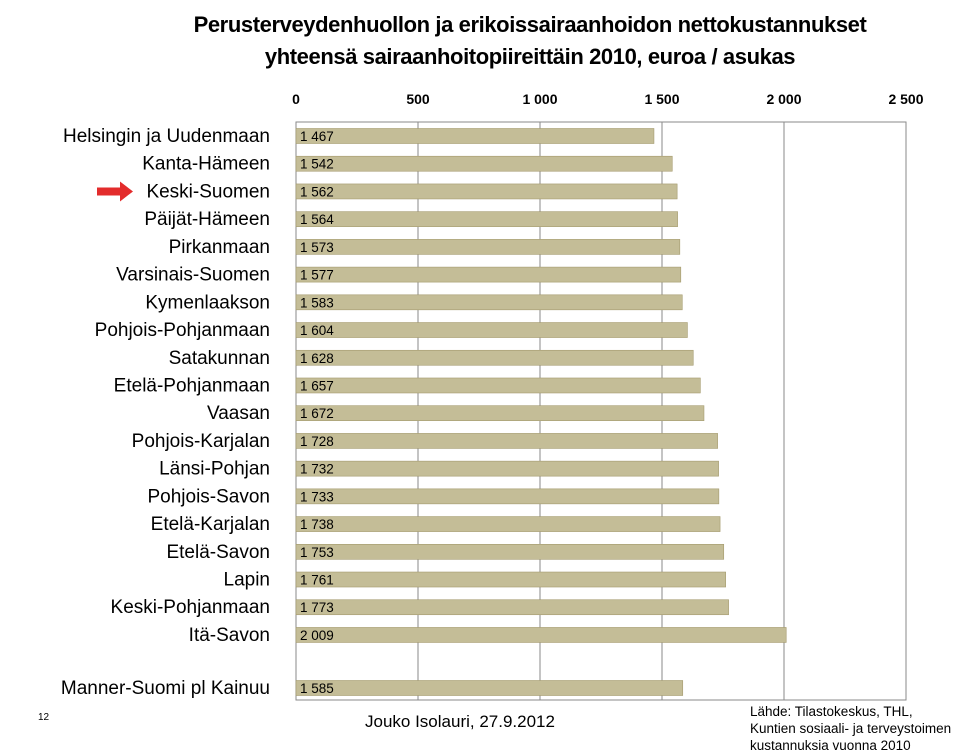 The width and height of the screenshot is (960, 754). Describe the element at coordinates (317, 496) in the screenshot. I see `value-label-13: 1 733` at that location.